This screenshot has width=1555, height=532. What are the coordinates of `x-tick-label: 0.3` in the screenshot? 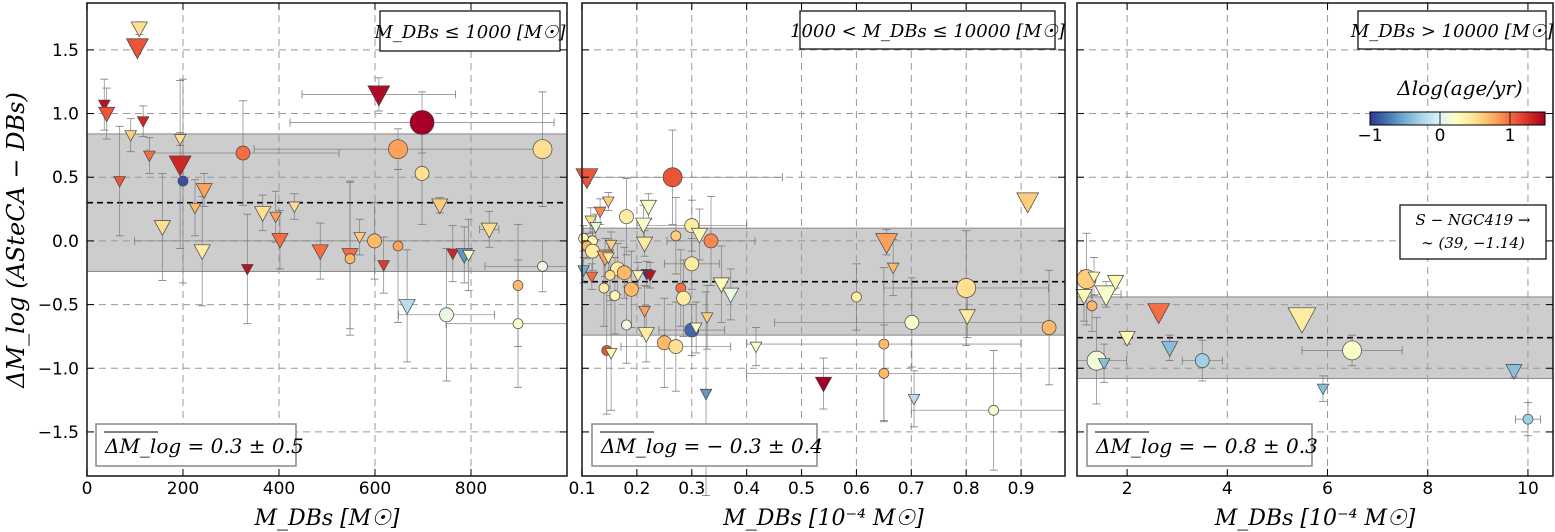 It's located at (691, 489).